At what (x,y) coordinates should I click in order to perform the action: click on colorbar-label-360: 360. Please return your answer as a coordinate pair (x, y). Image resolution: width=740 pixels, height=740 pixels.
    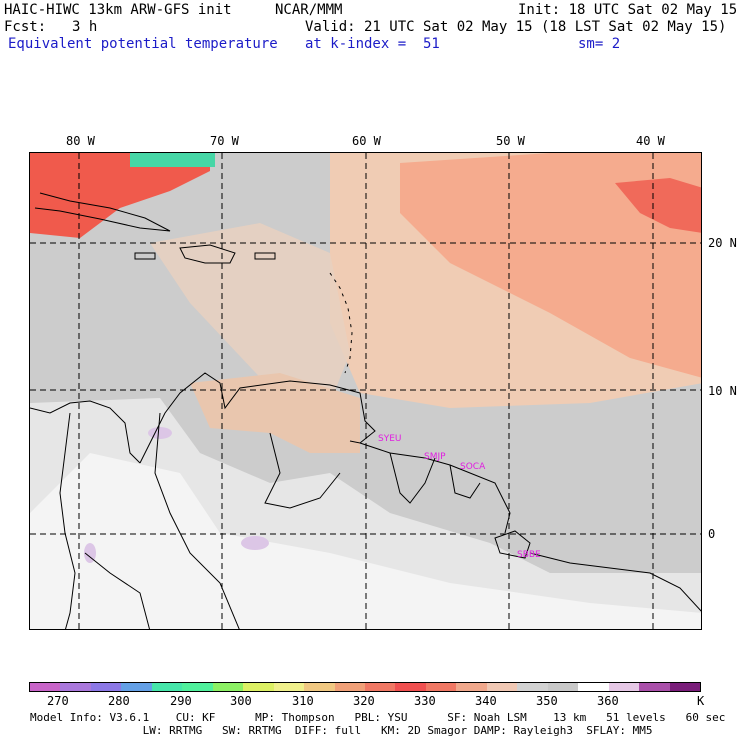
    Looking at the image, I should click on (608, 701).